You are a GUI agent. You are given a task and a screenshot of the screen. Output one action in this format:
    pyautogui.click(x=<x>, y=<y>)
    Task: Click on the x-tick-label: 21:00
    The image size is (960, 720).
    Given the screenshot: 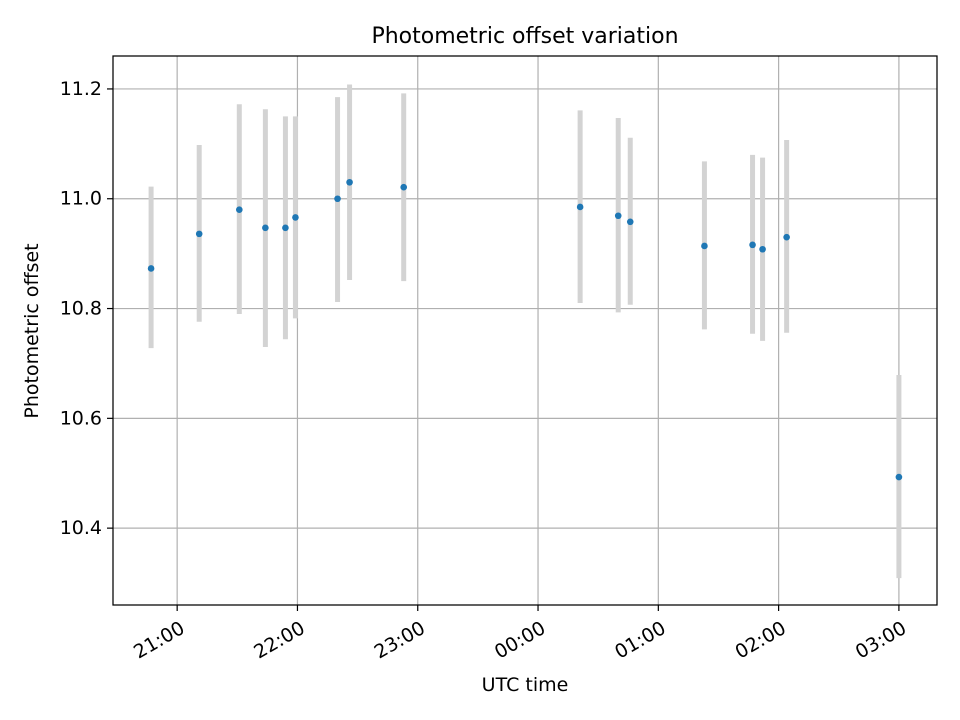 What is the action you would take?
    pyautogui.click(x=159, y=640)
    